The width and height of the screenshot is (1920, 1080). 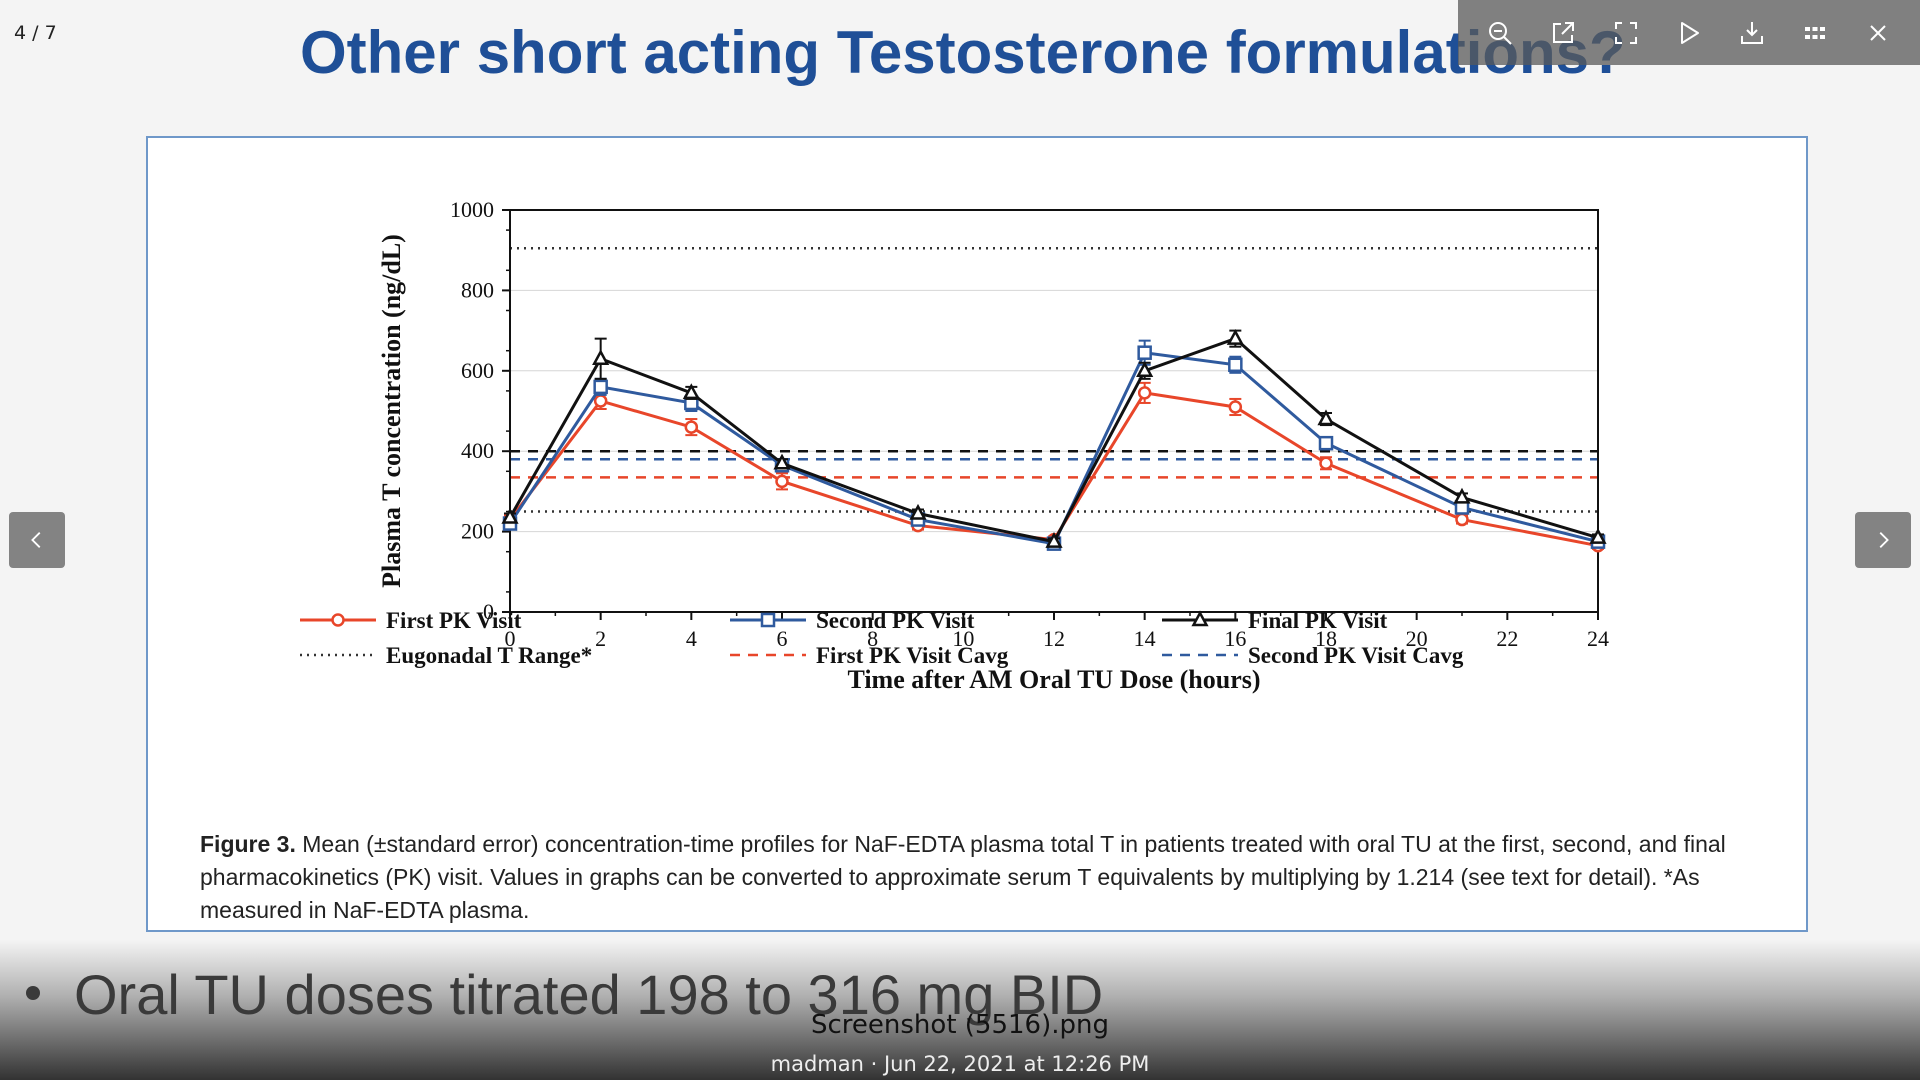 What do you see at coordinates (1054, 638) in the screenshot?
I see `x-tick-label: 12` at bounding box center [1054, 638].